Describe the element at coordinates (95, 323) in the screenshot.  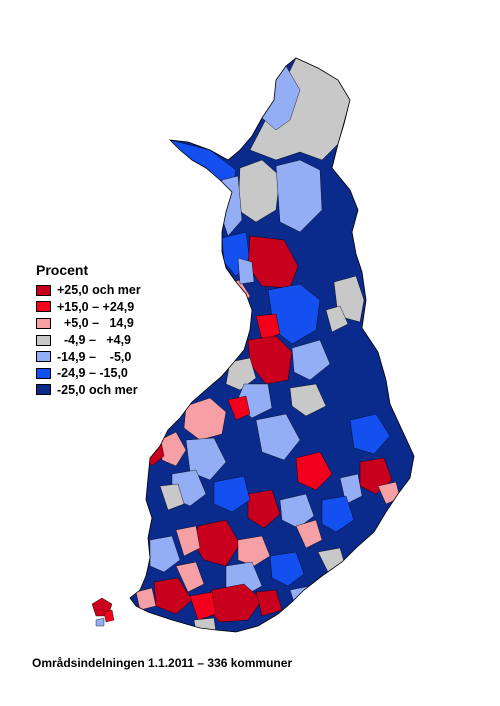
I see `legend-label: +5,0 – 14,9` at that location.